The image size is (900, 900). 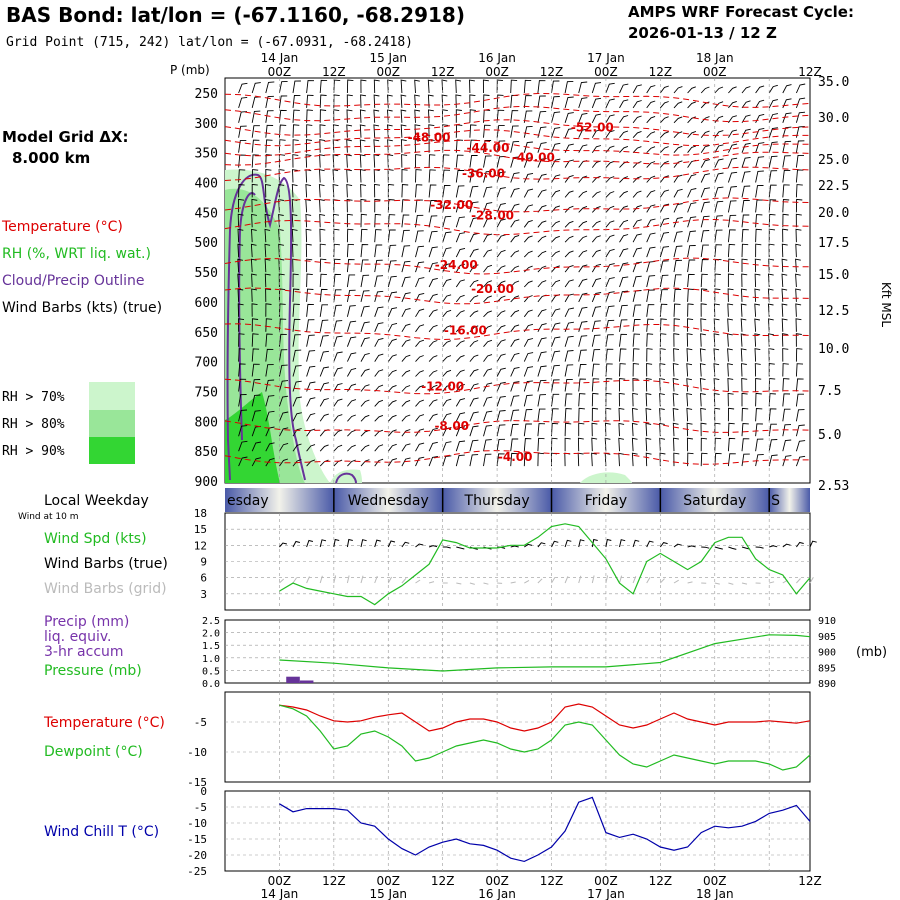 I want to click on height-axis-label: Kft MSL, so click(x=886, y=304).